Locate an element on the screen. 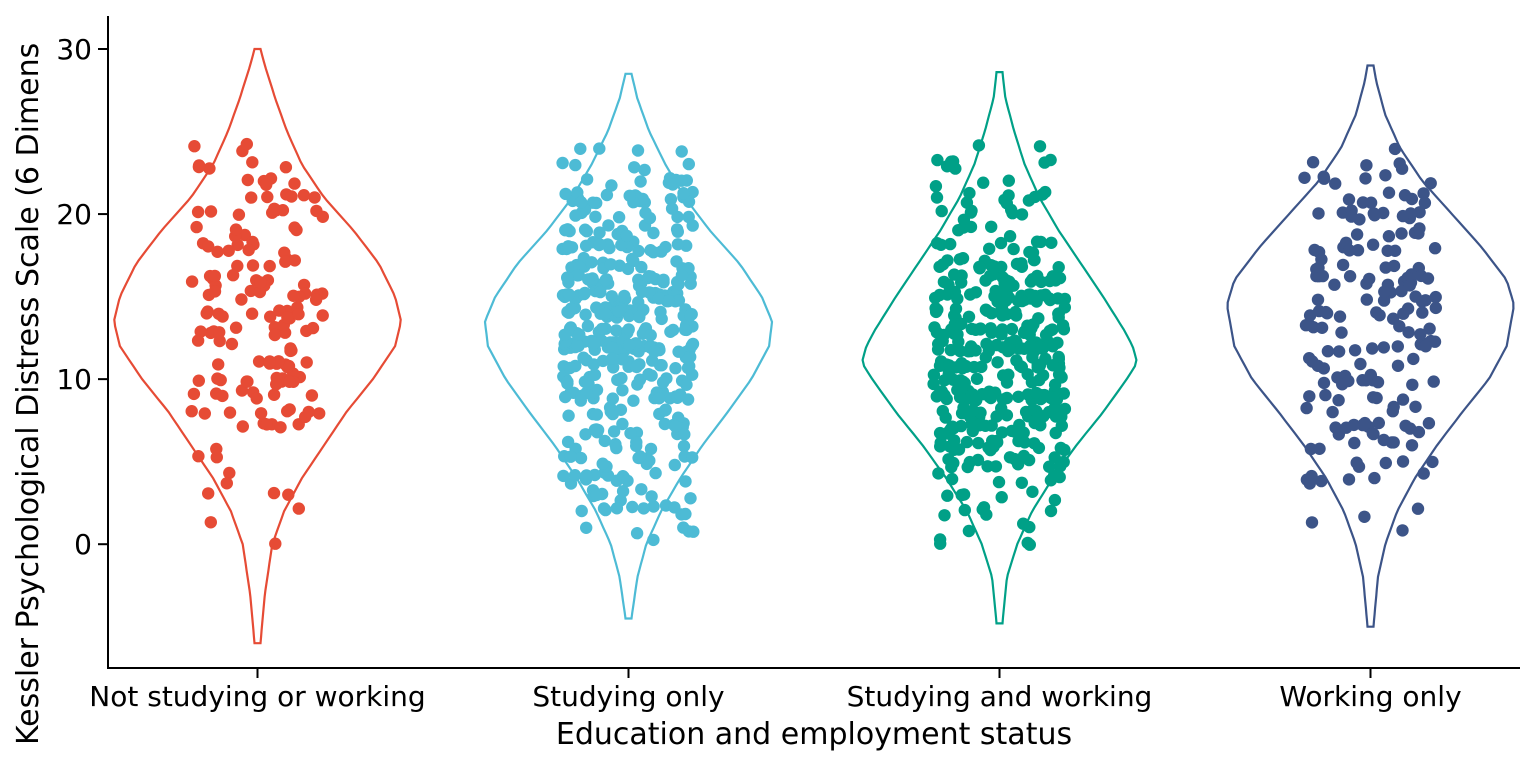 The height and width of the screenshot is (768, 1536). x-tick-label: Not studying or working is located at coordinates (257, 696).